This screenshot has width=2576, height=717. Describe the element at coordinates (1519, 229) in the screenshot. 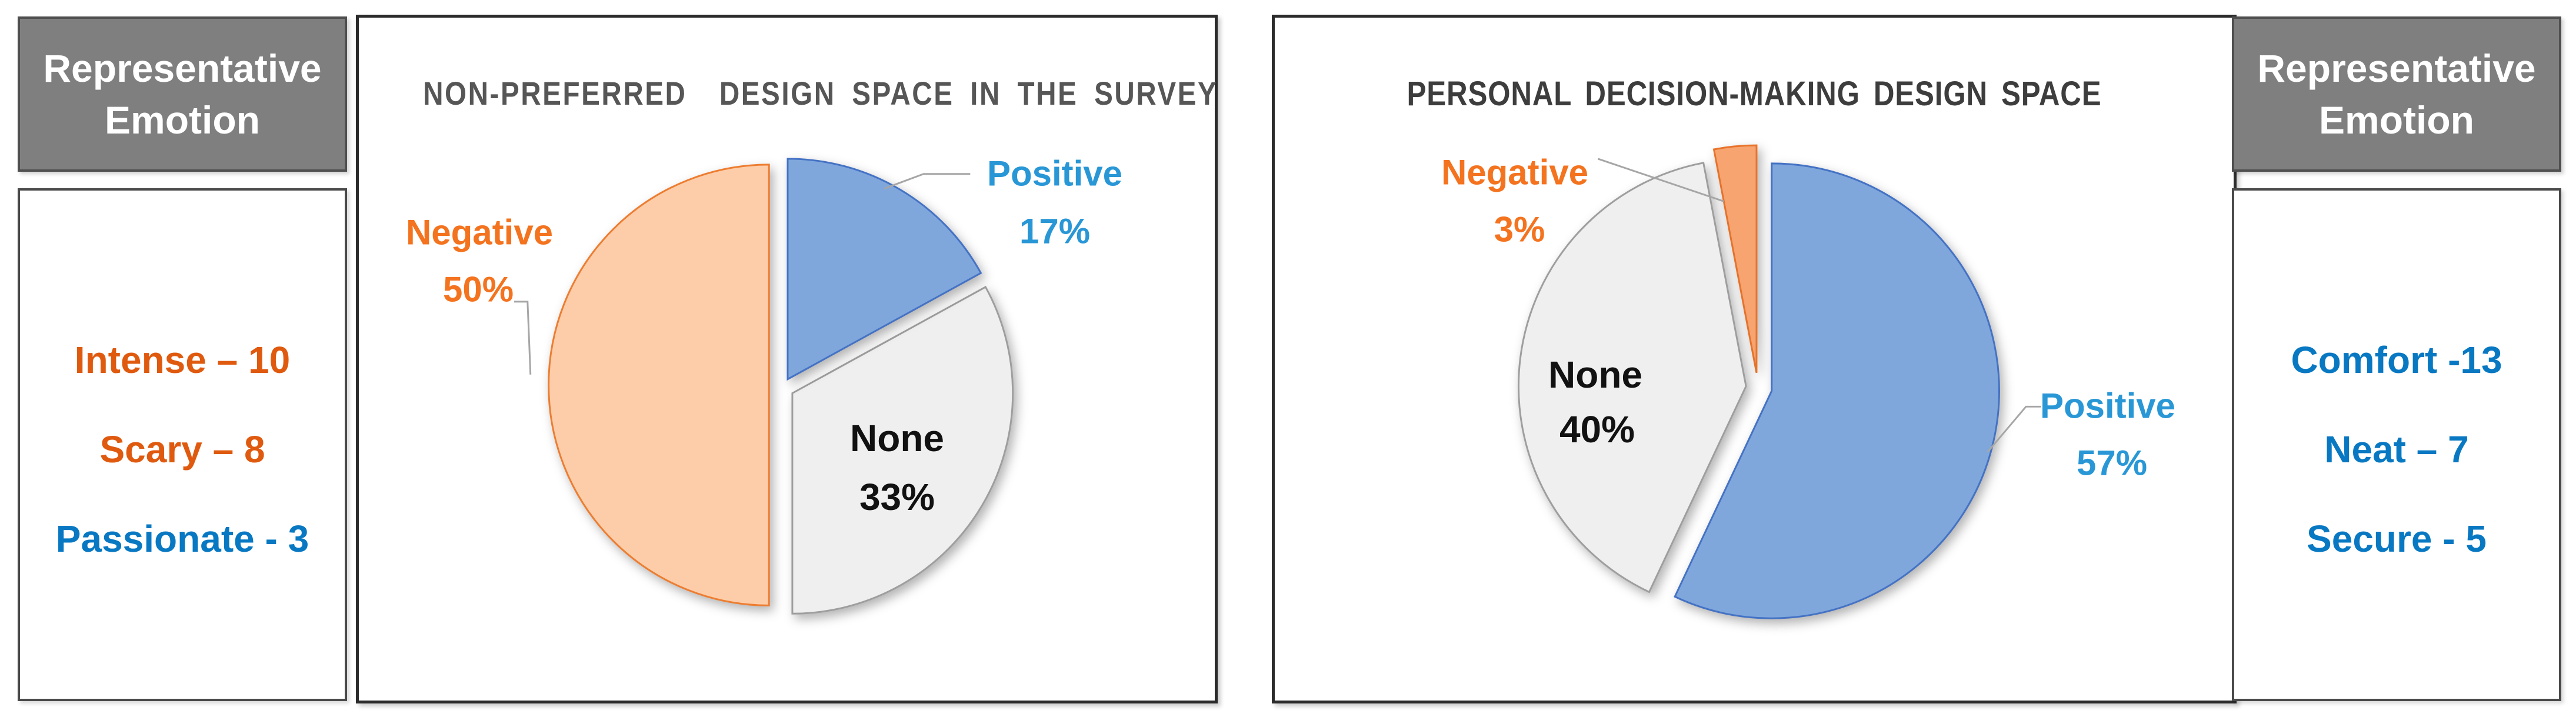

I see `slice-pct-negative: 3%` at that location.